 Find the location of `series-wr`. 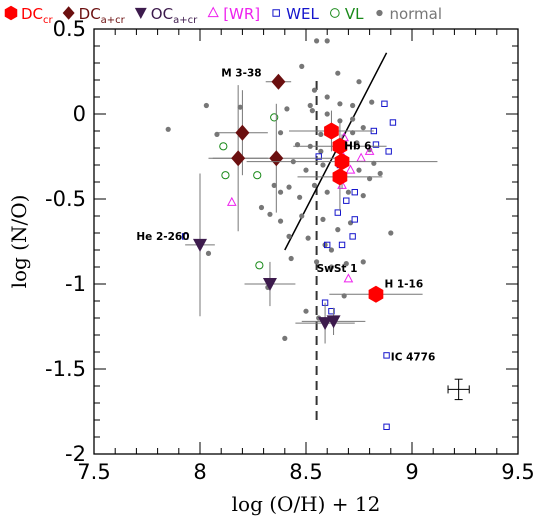

series-wr is located at coordinates (300, 207).